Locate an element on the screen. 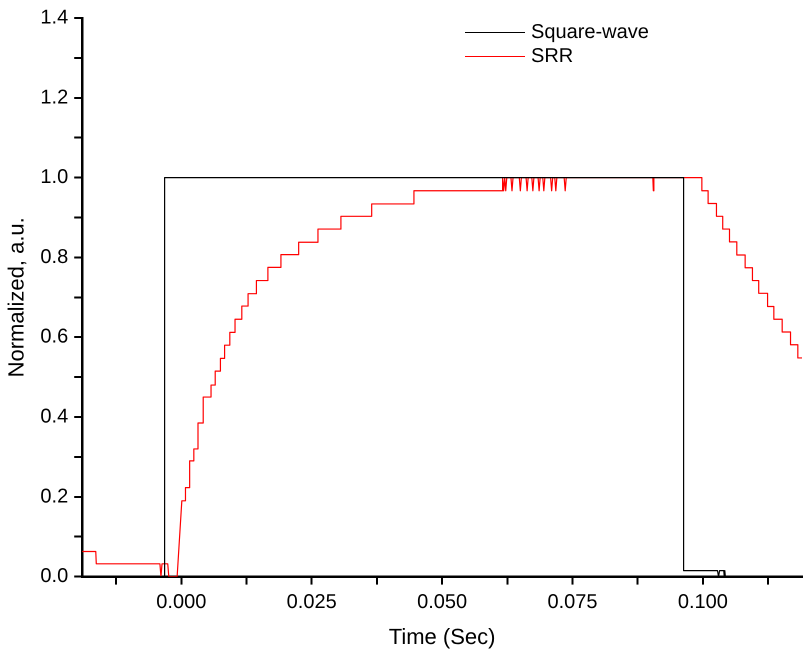  x-tick-label: 0.100 is located at coordinates (703, 602).